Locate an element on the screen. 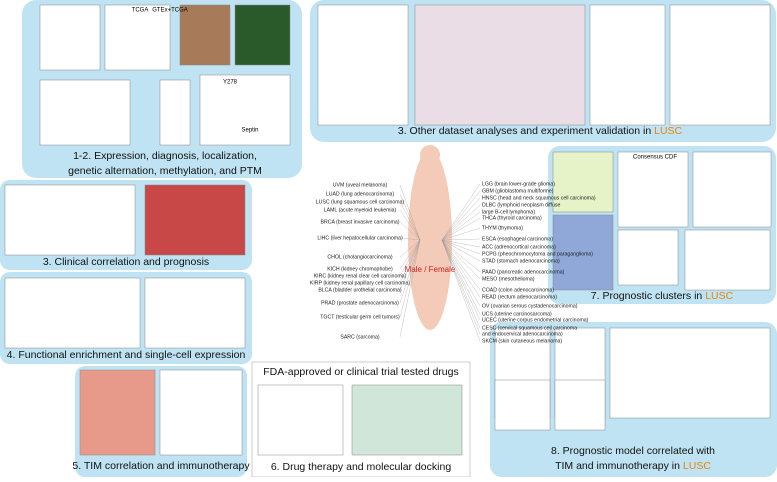 This screenshot has width=777, height=482. panel-caption: 6. Drug therapy and molecular docking is located at coordinates (361, 467).